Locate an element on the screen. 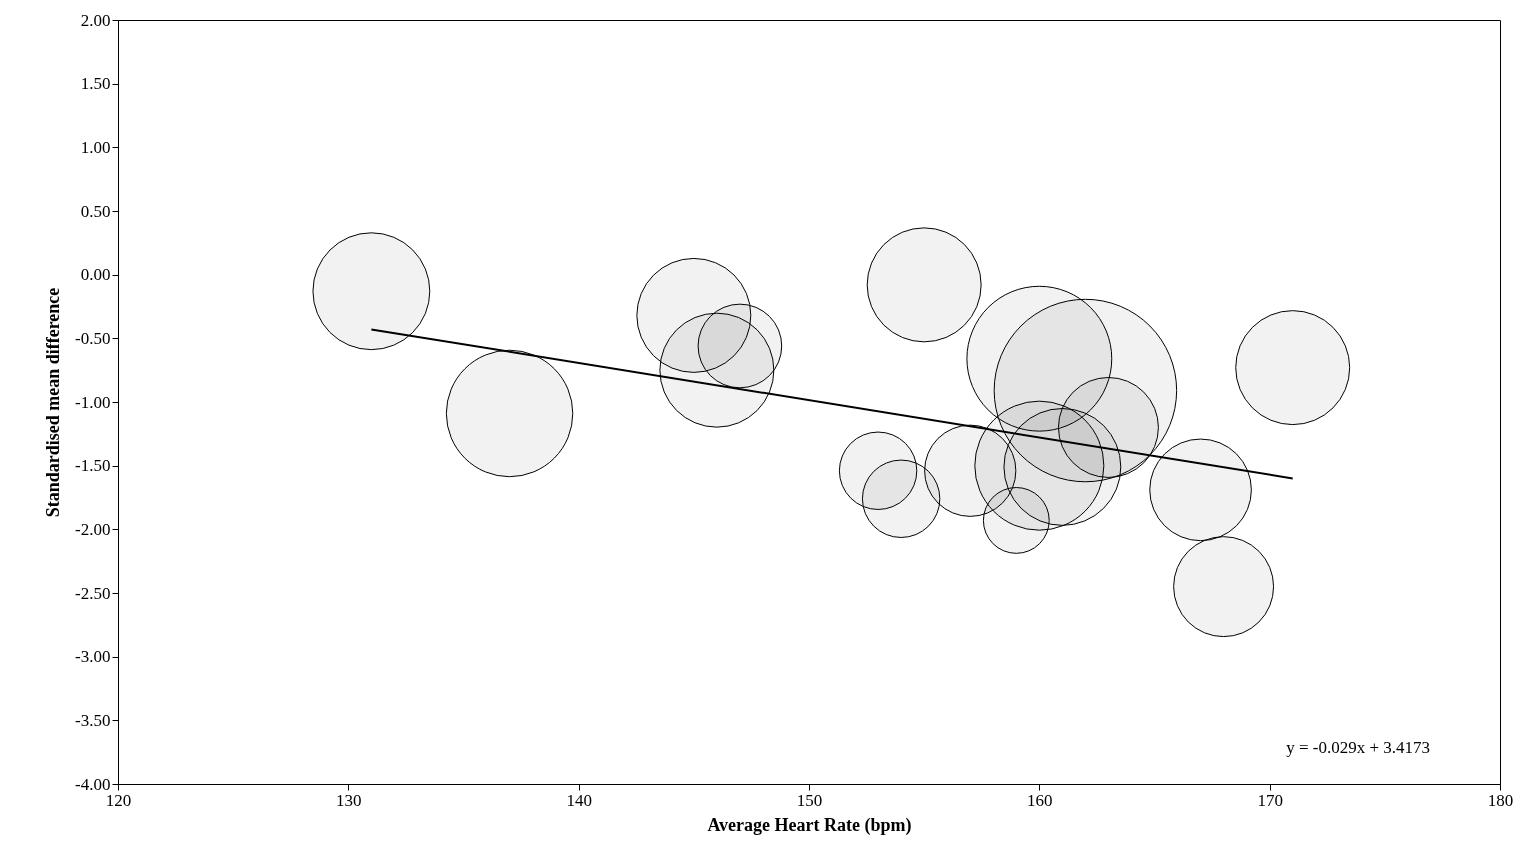  y-tick-label: 1.00 is located at coordinates (95, 147).